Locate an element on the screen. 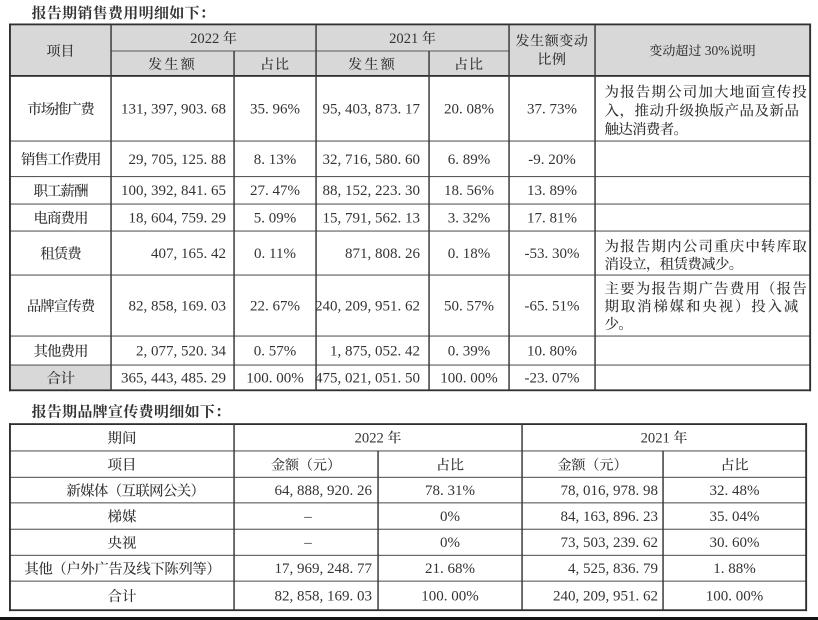  svg-text: 84, 163, 896. 23 is located at coordinates (610, 517).